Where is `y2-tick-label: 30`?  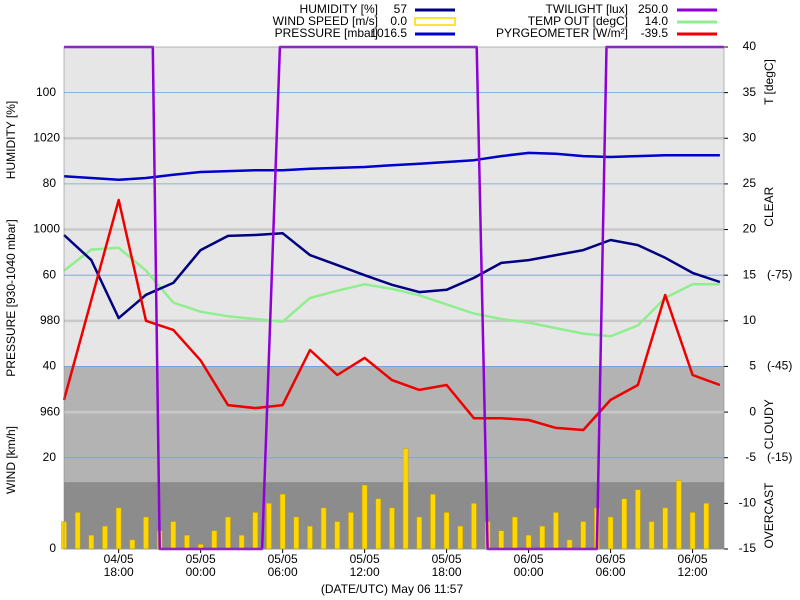
y2-tick-label: 30 is located at coordinates (750, 137).